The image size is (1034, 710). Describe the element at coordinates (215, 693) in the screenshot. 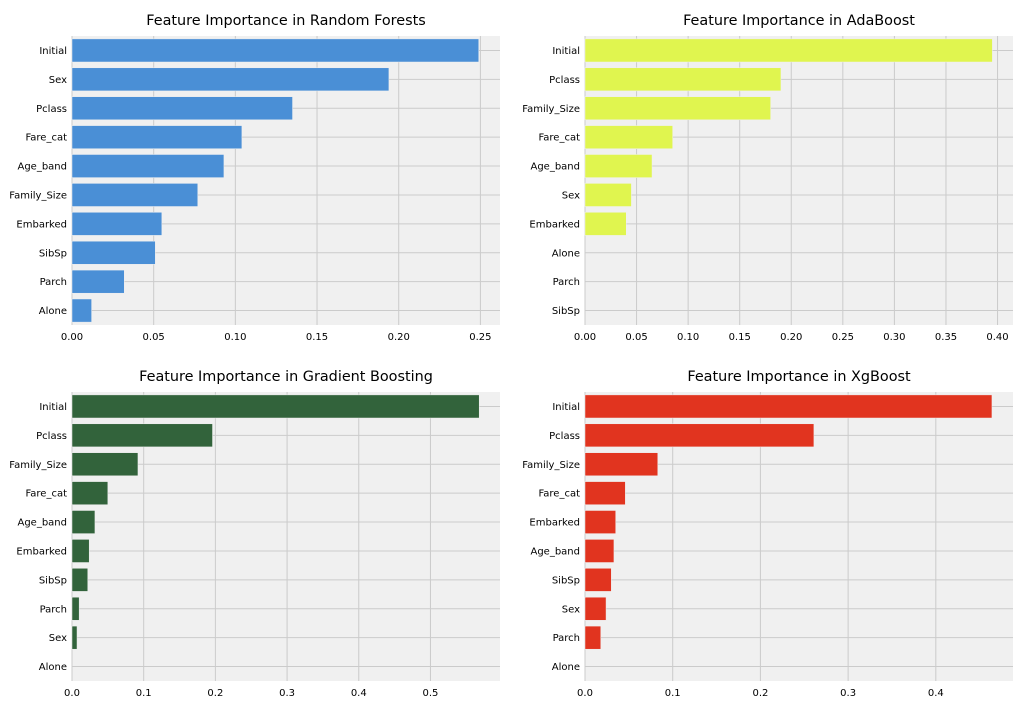

I see `x-tick-label: 0.2` at that location.